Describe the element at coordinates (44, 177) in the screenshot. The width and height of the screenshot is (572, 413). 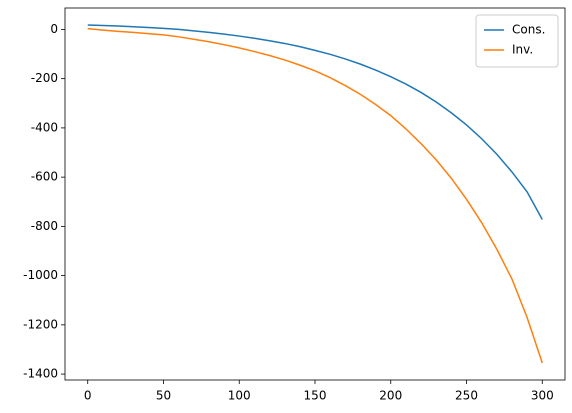
I see `y-tick-label: -600` at that location.